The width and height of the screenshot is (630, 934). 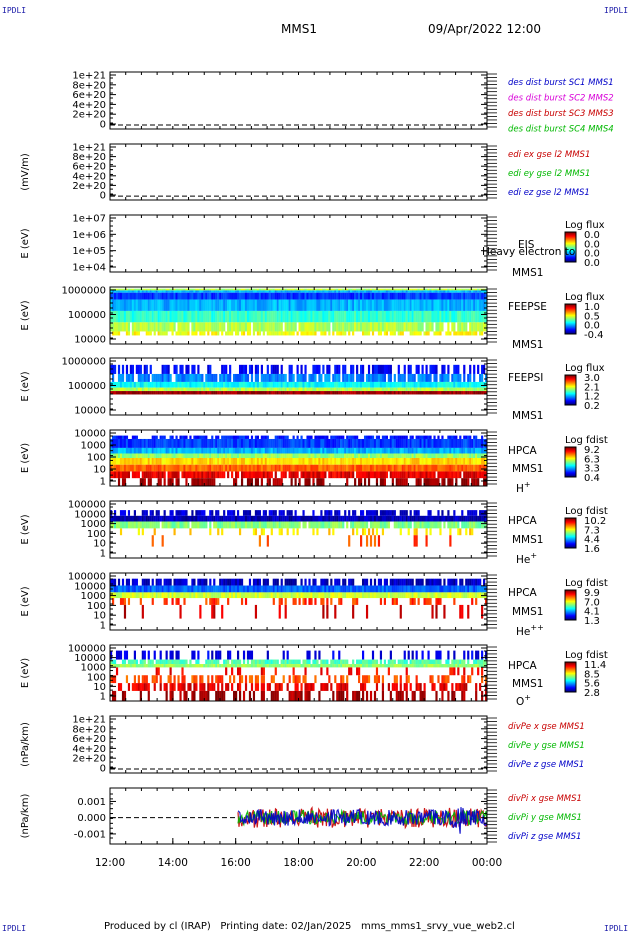 What do you see at coordinates (592, 235) in the screenshot?
I see `colorbar-tick-label: 0.0` at bounding box center [592, 235].